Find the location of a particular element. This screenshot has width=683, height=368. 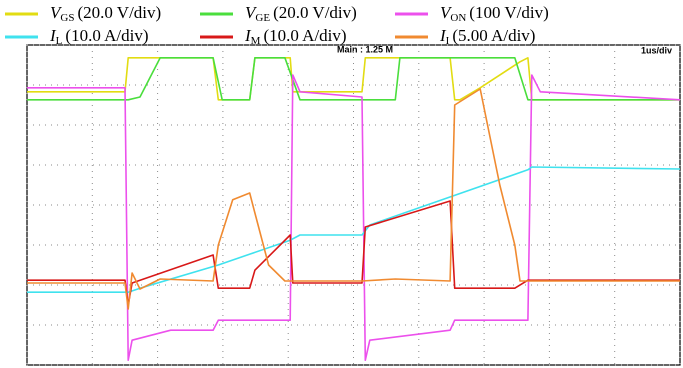

legend-subscript: L is located at coordinates (59, 41).